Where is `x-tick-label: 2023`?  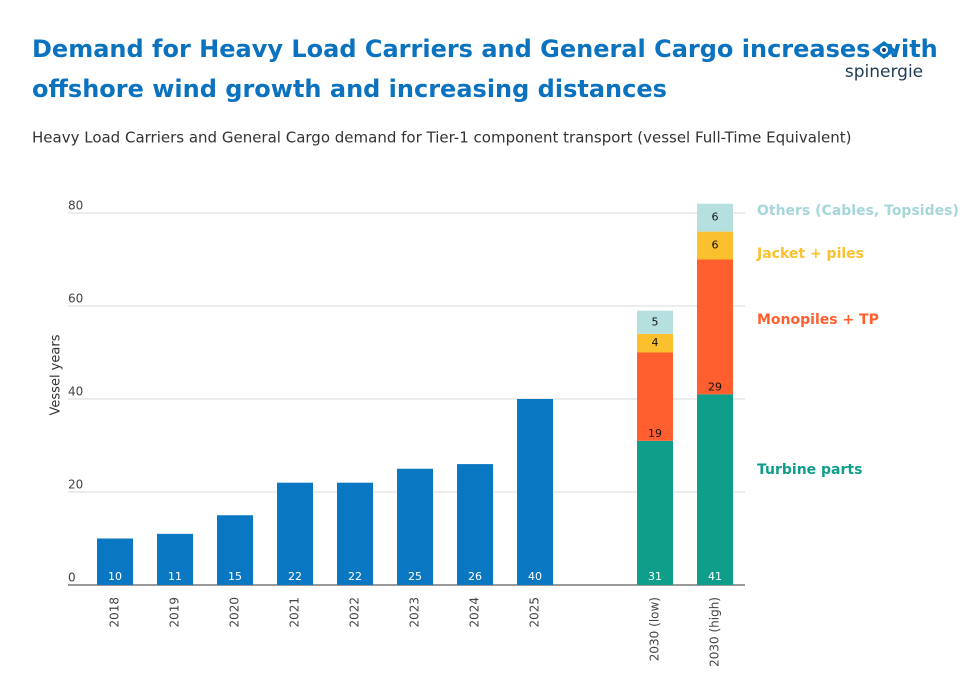
x-tick-label: 2023 is located at coordinates (415, 612).